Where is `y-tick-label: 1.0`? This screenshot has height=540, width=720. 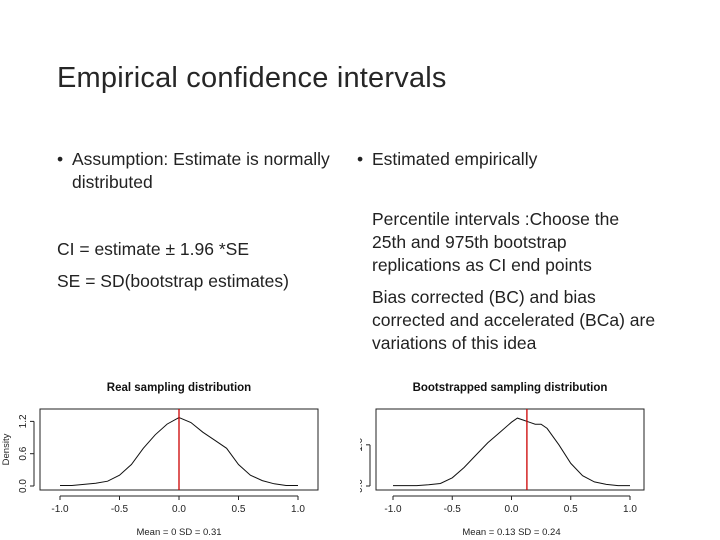
y-tick-label: 1.0 is located at coordinates (362, 444).